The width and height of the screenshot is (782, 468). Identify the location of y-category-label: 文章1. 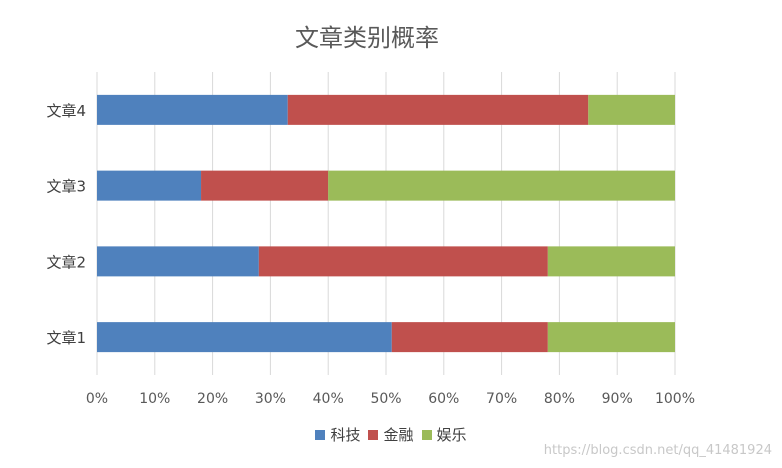
(66, 338).